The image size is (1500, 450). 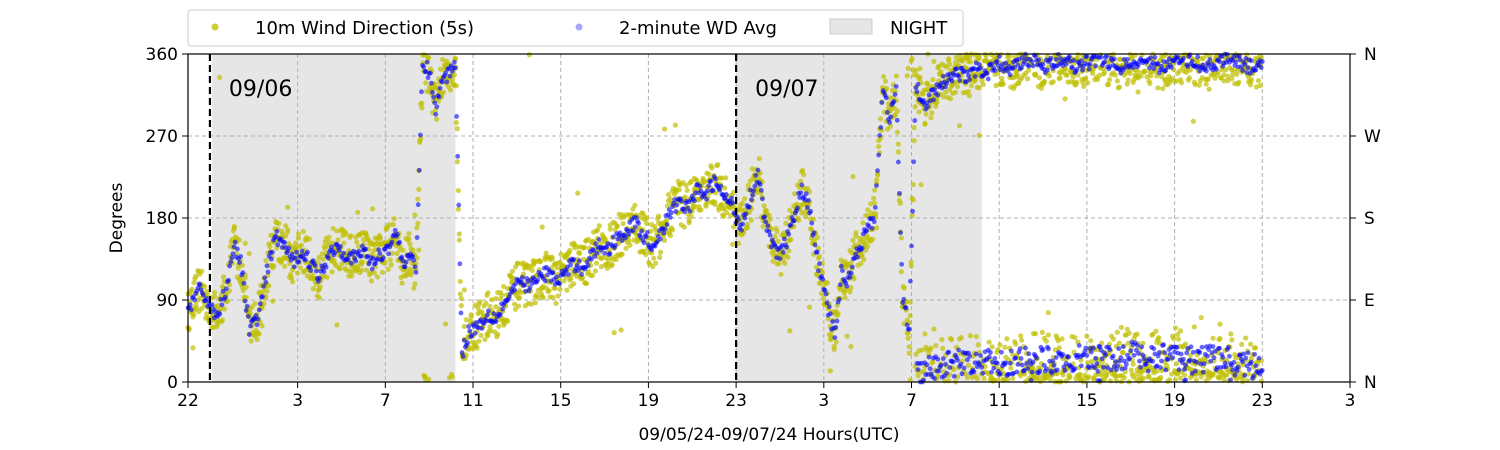 What do you see at coordinates (162, 219) in the screenshot?
I see `y-tick-label: 180` at bounding box center [162, 219].